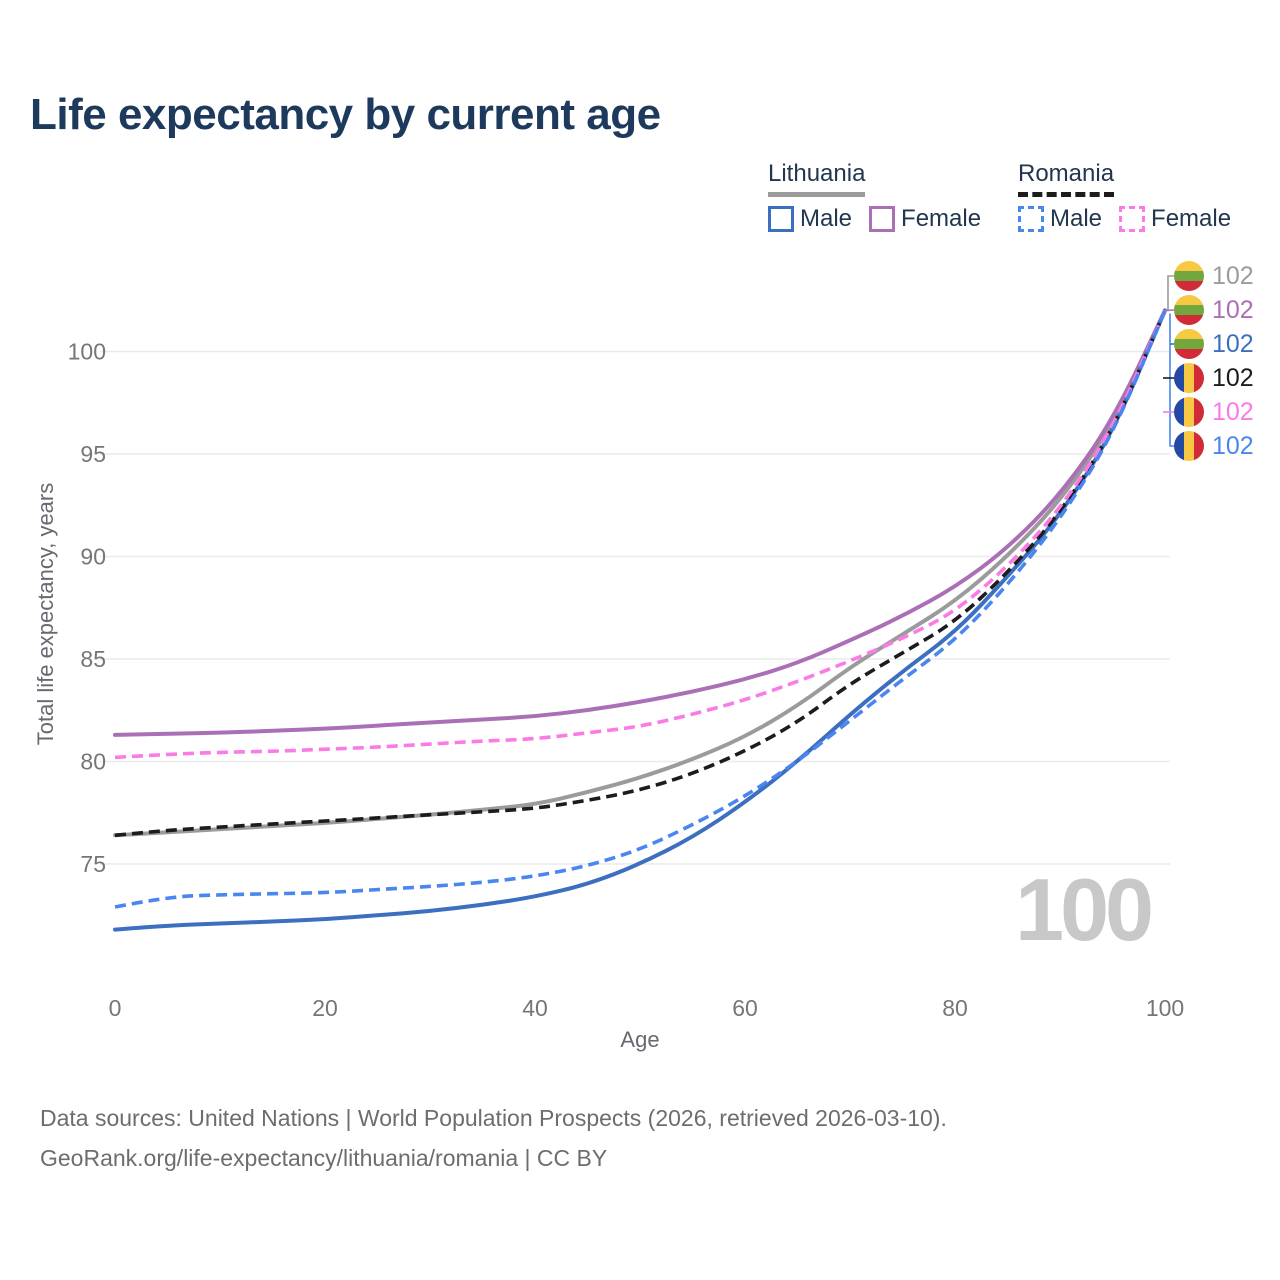 This screenshot has width=1280, height=1280. I want to click on end-label-romania-female: 102, so click(1214, 412).